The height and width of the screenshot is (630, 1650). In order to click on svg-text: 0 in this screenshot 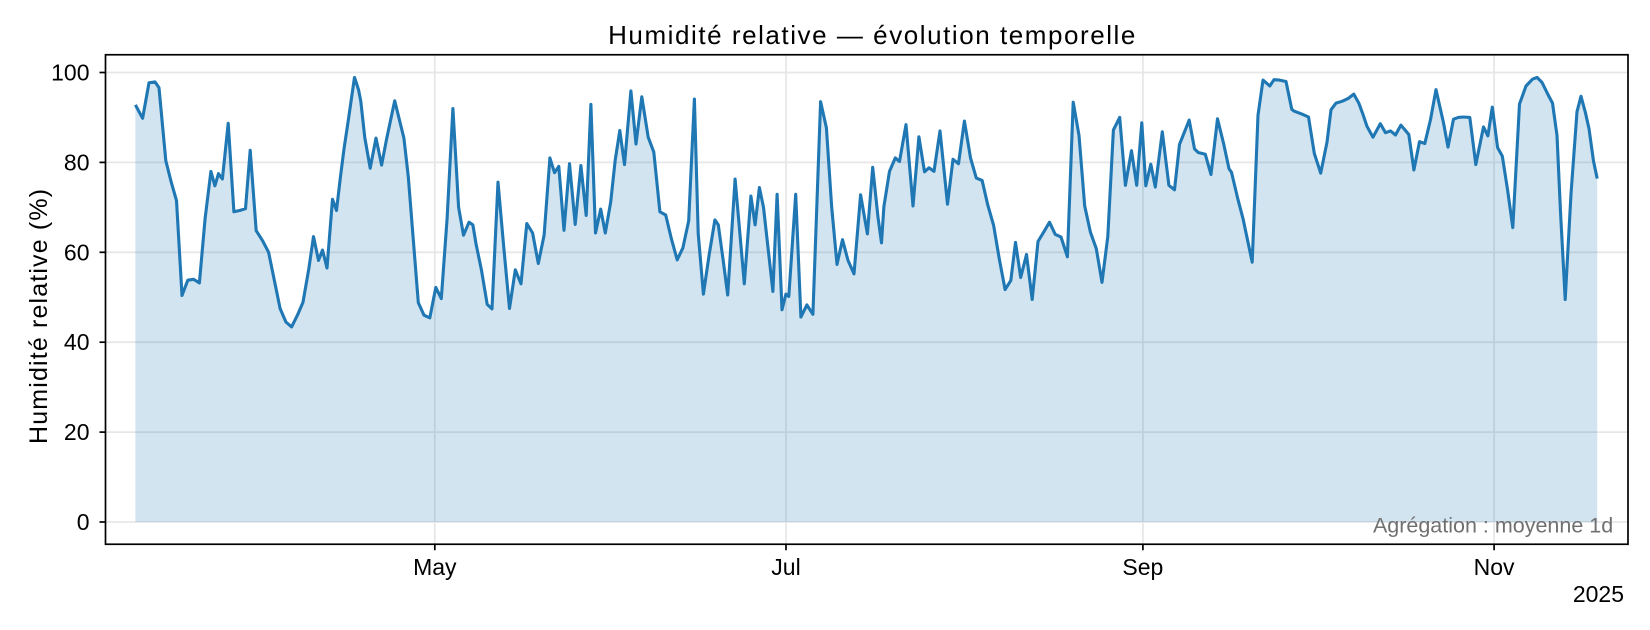, I will do `click(83, 522)`.